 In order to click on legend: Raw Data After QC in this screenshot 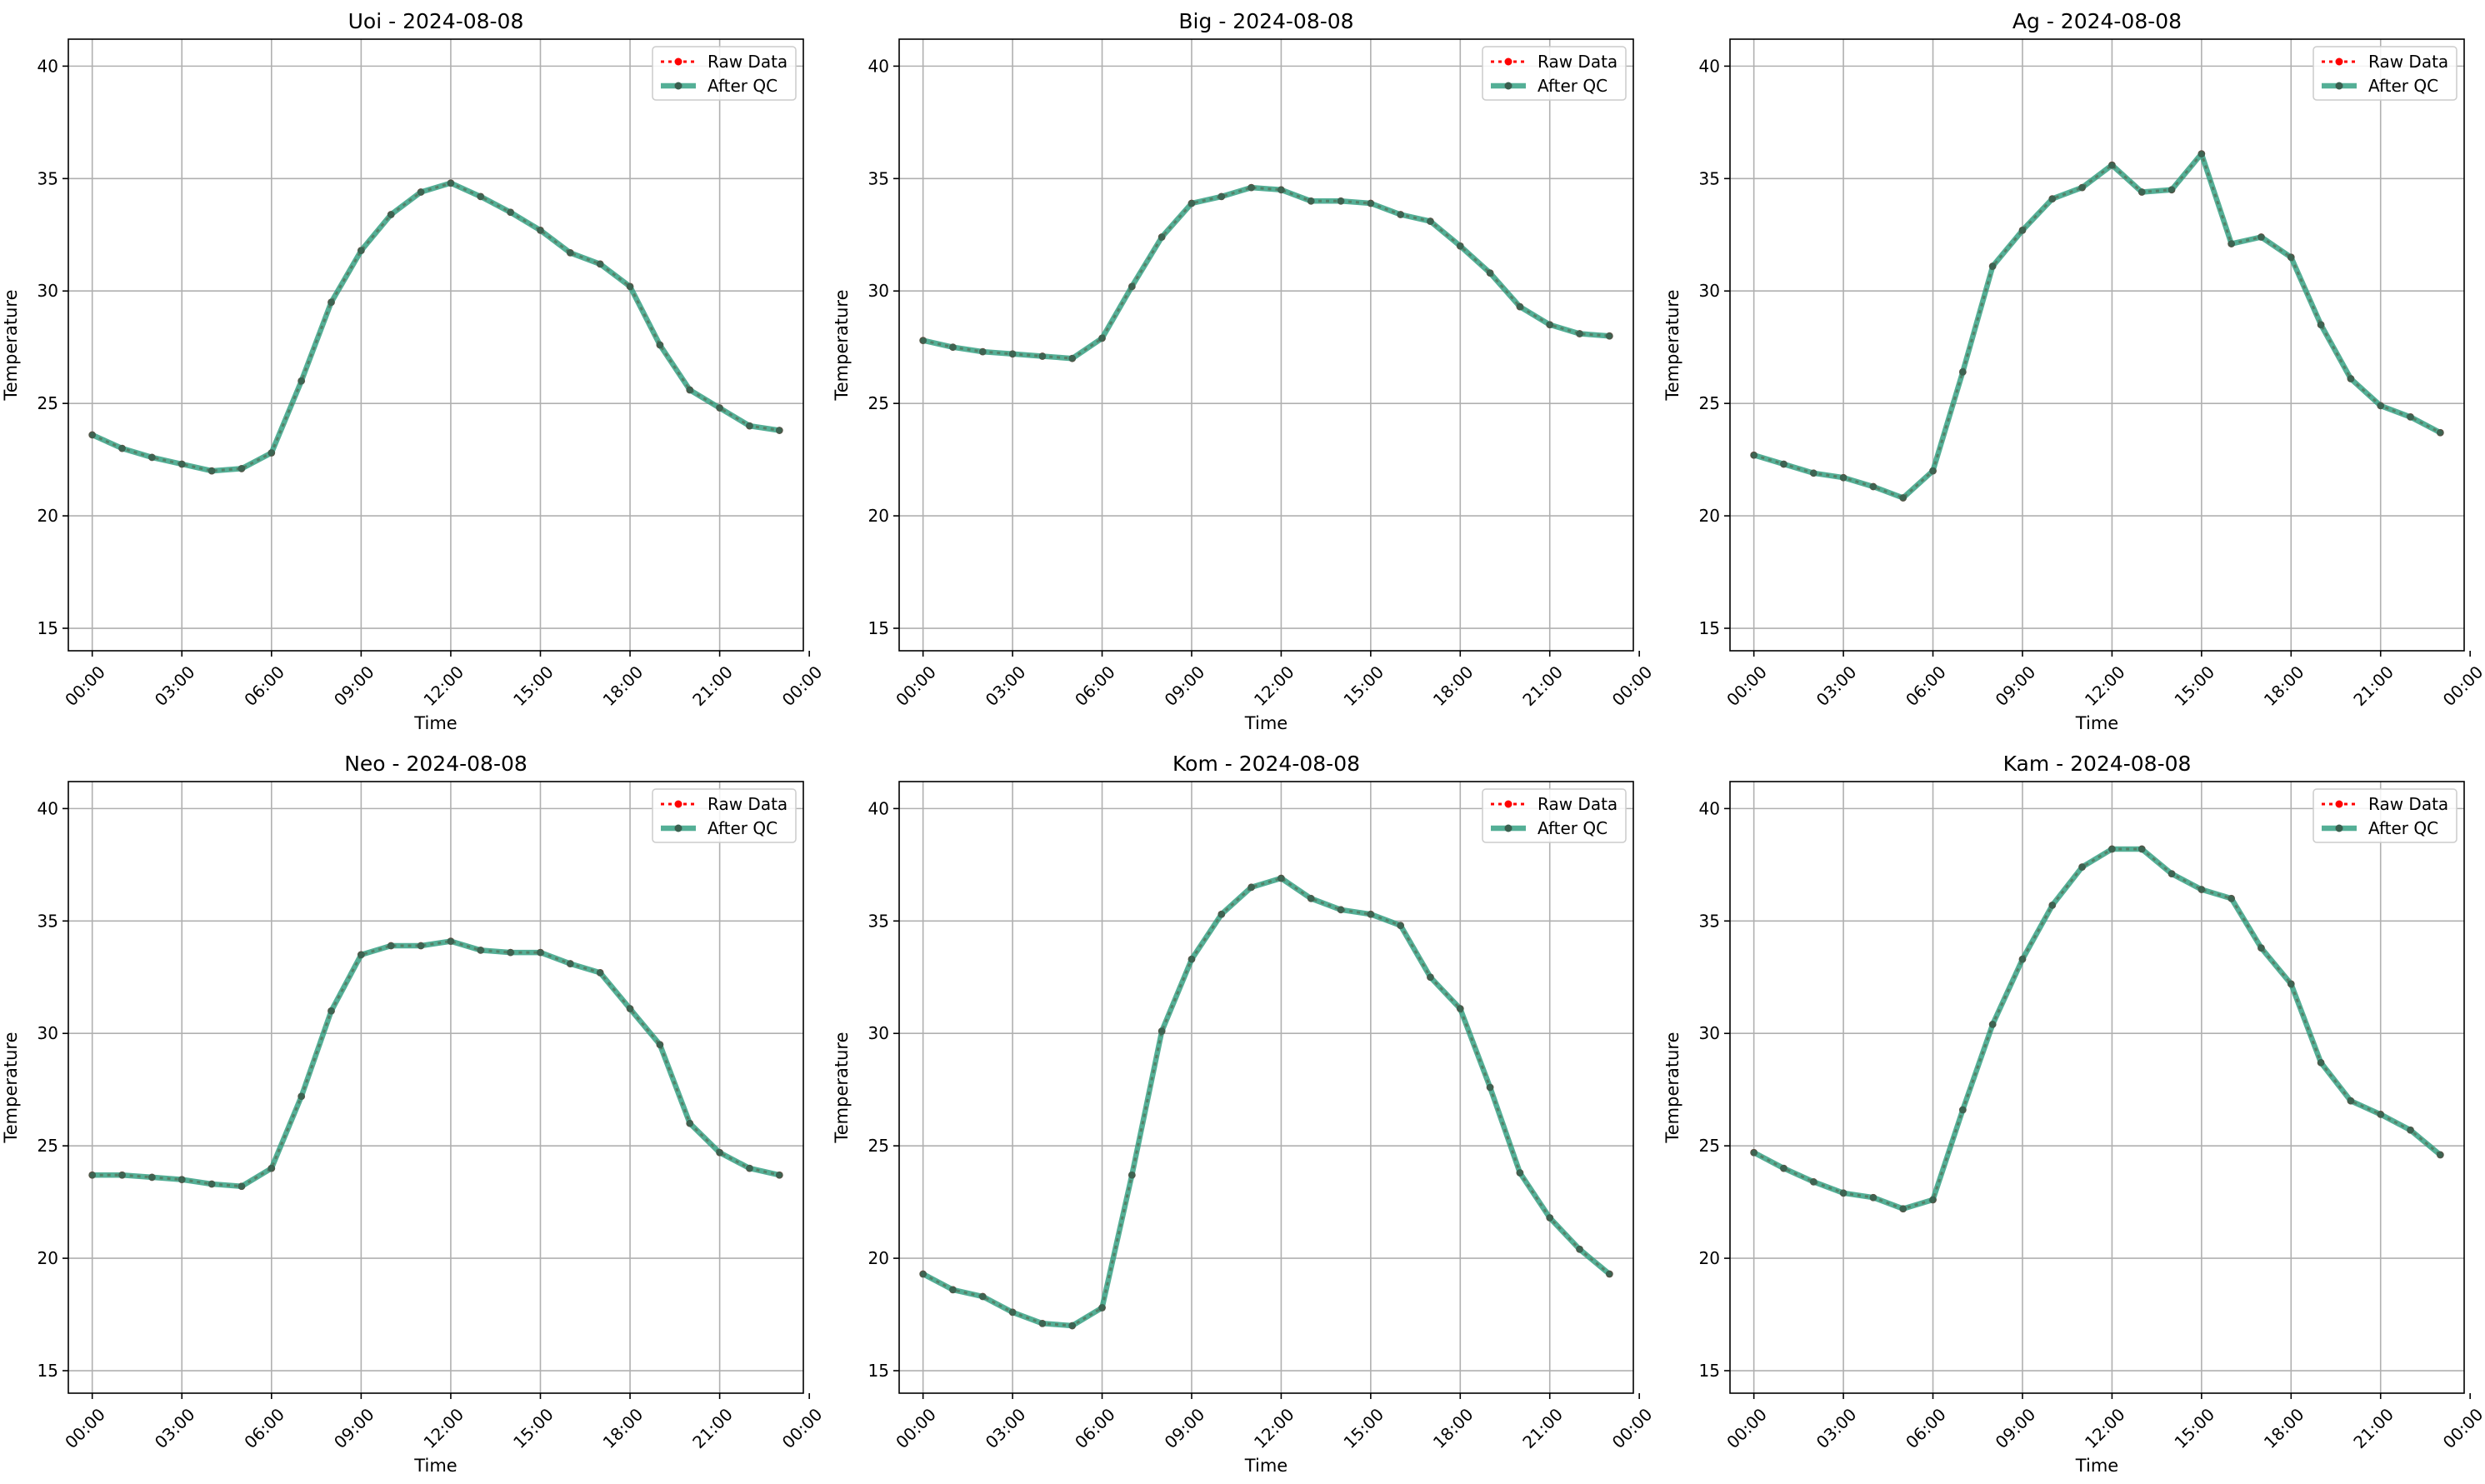, I will do `click(2385, 73)`.